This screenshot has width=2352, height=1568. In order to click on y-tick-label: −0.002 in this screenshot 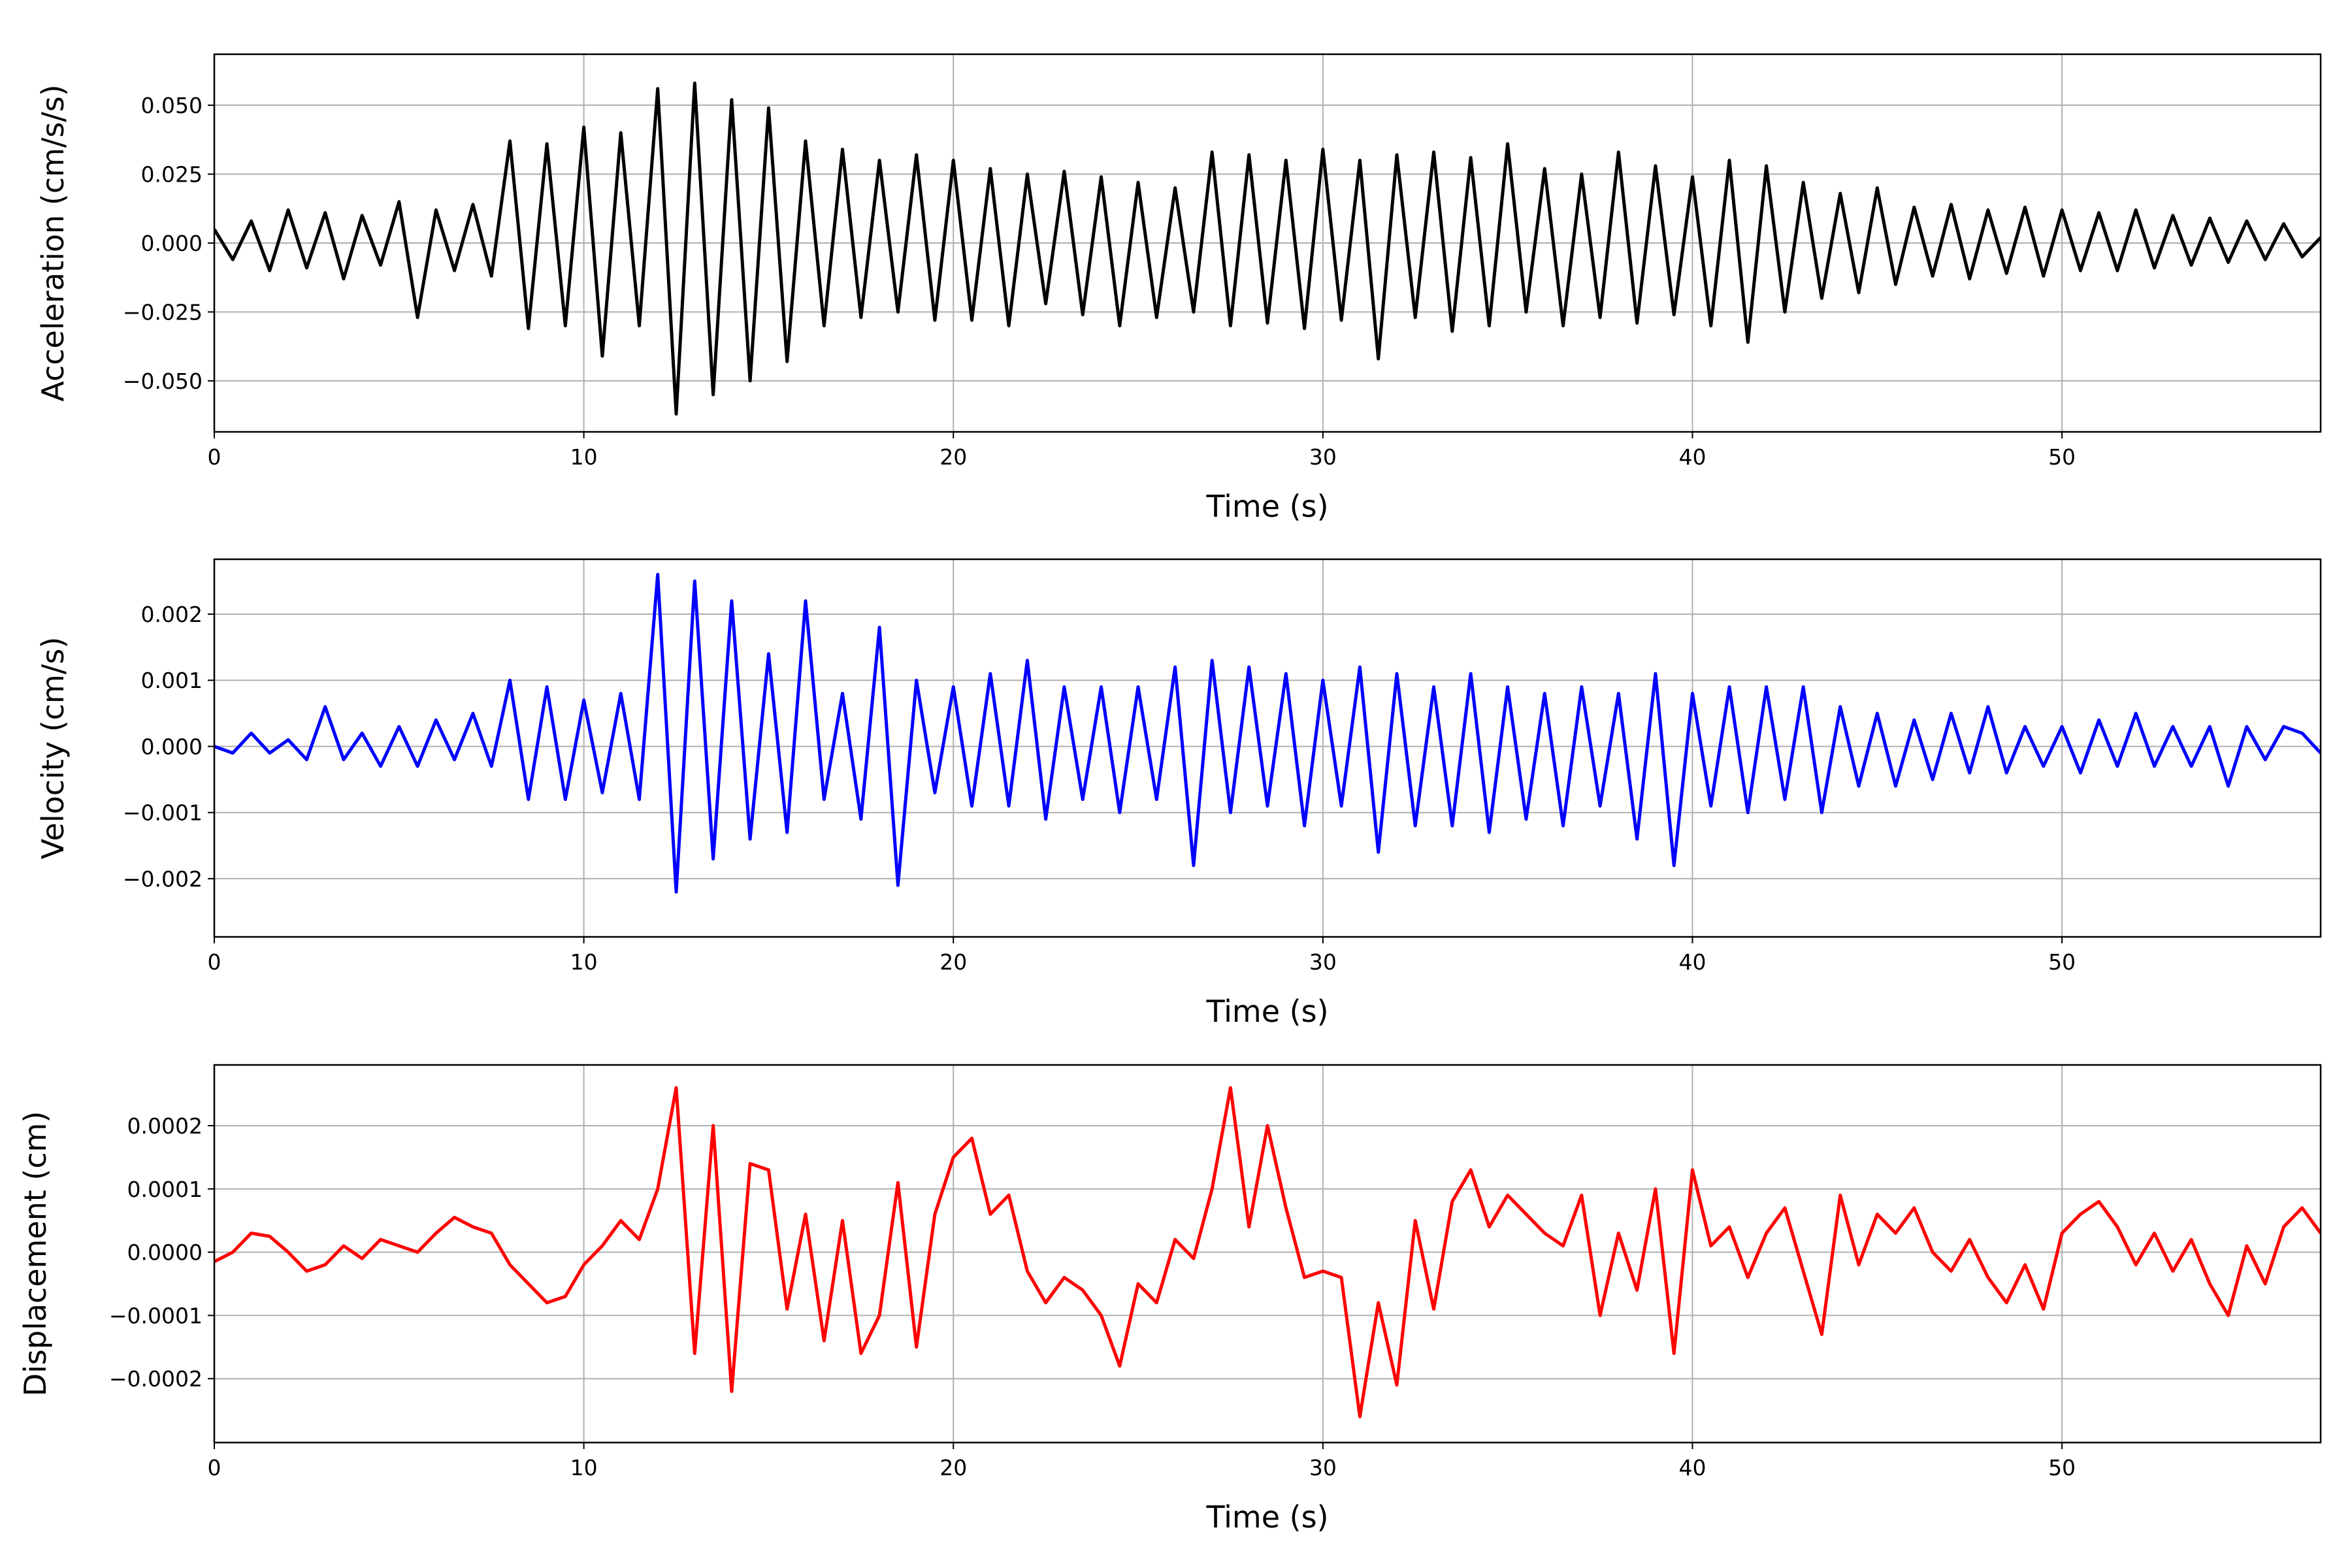, I will do `click(163, 879)`.